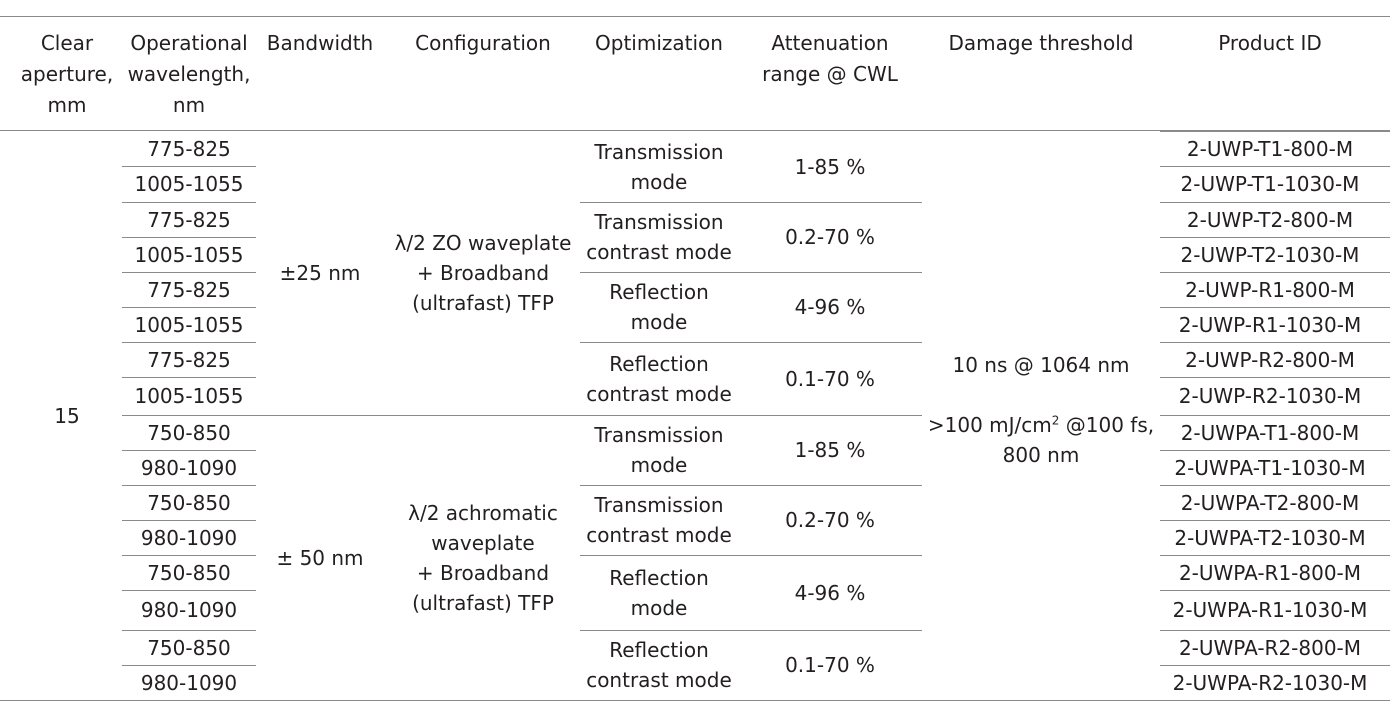 The image size is (1390, 711). Describe the element at coordinates (1270, 467) in the screenshot. I see `product-id-cell: 2-UWPA-T1-1030-M` at that location.